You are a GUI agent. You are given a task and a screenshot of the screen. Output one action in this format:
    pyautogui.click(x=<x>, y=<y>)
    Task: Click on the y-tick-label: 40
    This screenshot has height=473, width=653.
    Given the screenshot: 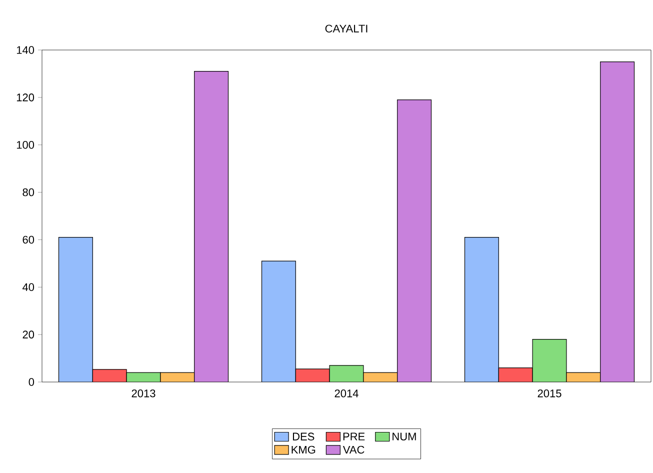 What is the action you would take?
    pyautogui.click(x=28, y=287)
    